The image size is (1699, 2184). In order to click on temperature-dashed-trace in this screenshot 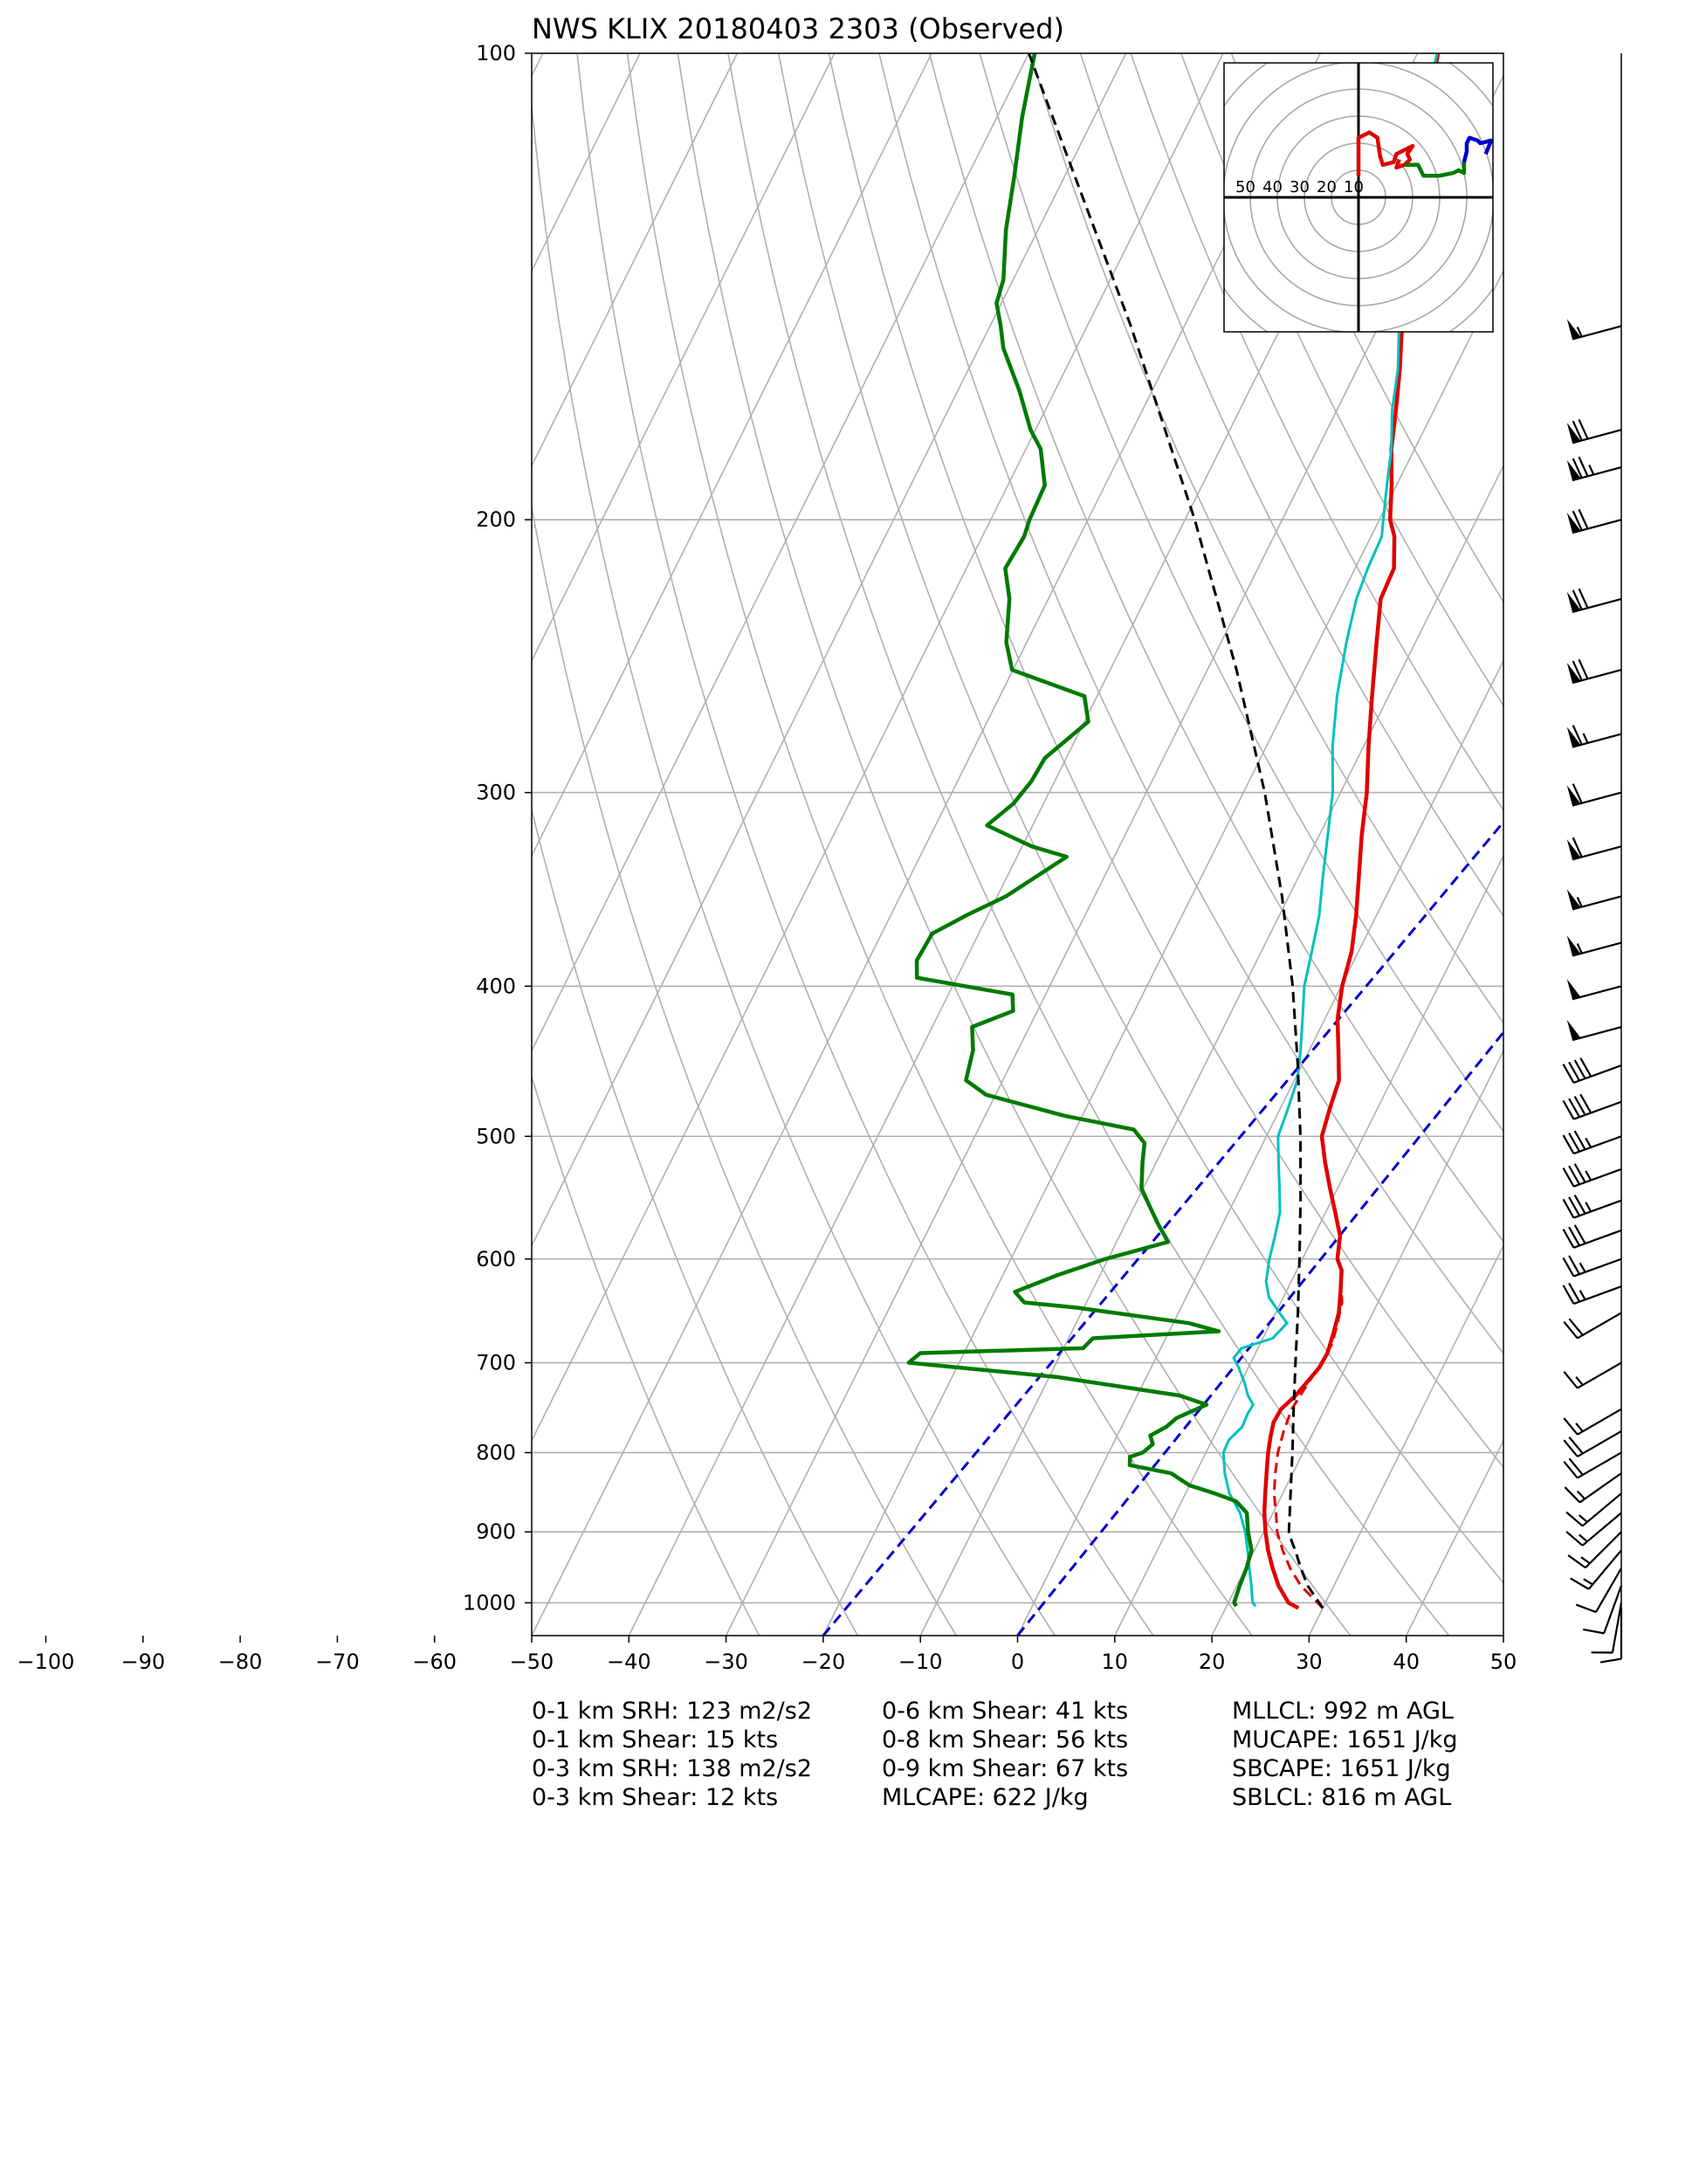, I will do `click(1308, 1444)`.